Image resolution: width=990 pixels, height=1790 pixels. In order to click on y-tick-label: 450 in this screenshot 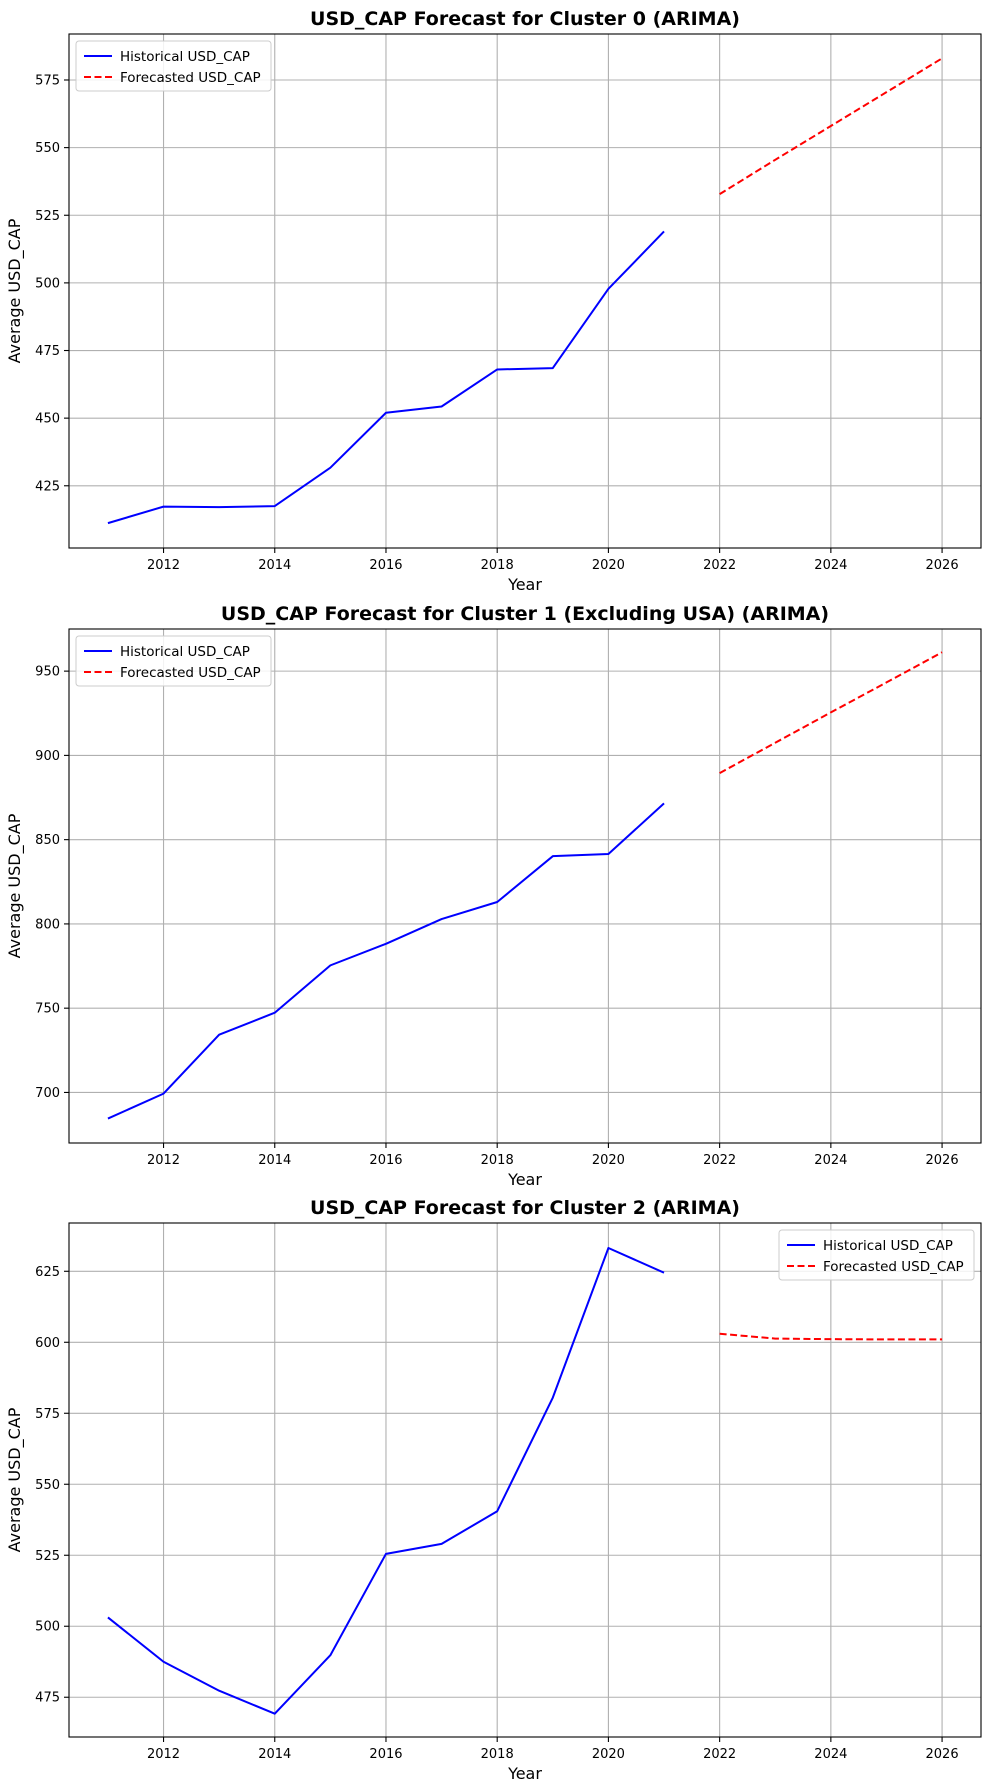, I will do `click(47, 419)`.